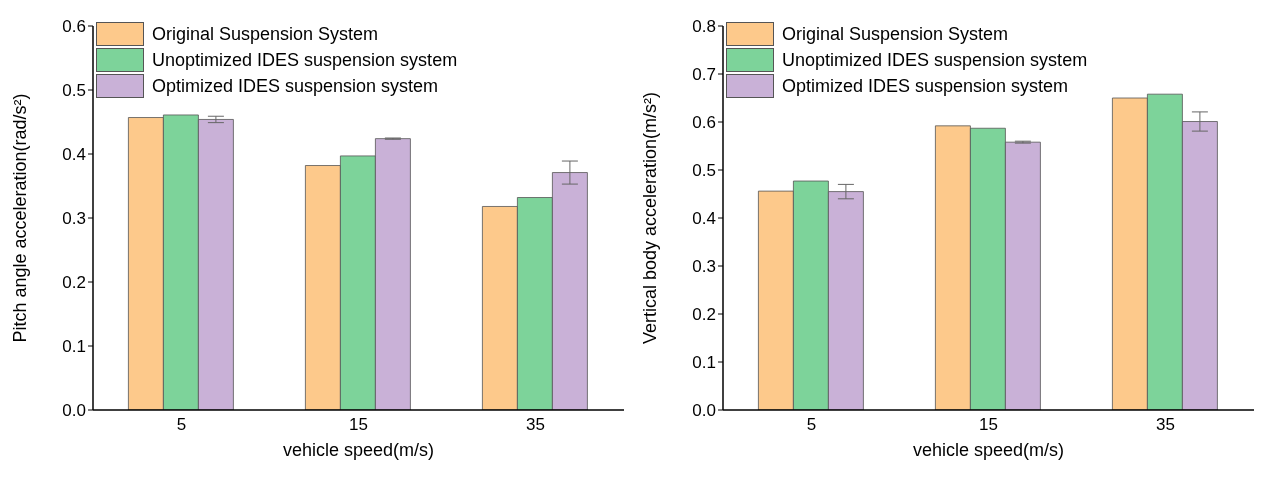 The height and width of the screenshot is (479, 1277). Describe the element at coordinates (650, 218) in the screenshot. I see `y-axis-title: Vertical body acceleration(m/s²)` at that location.